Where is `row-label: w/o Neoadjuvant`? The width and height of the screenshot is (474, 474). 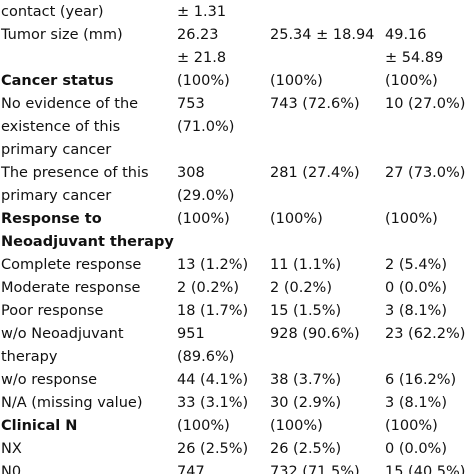
row-label: w/o Neoadjuvant is located at coordinates (62, 334).